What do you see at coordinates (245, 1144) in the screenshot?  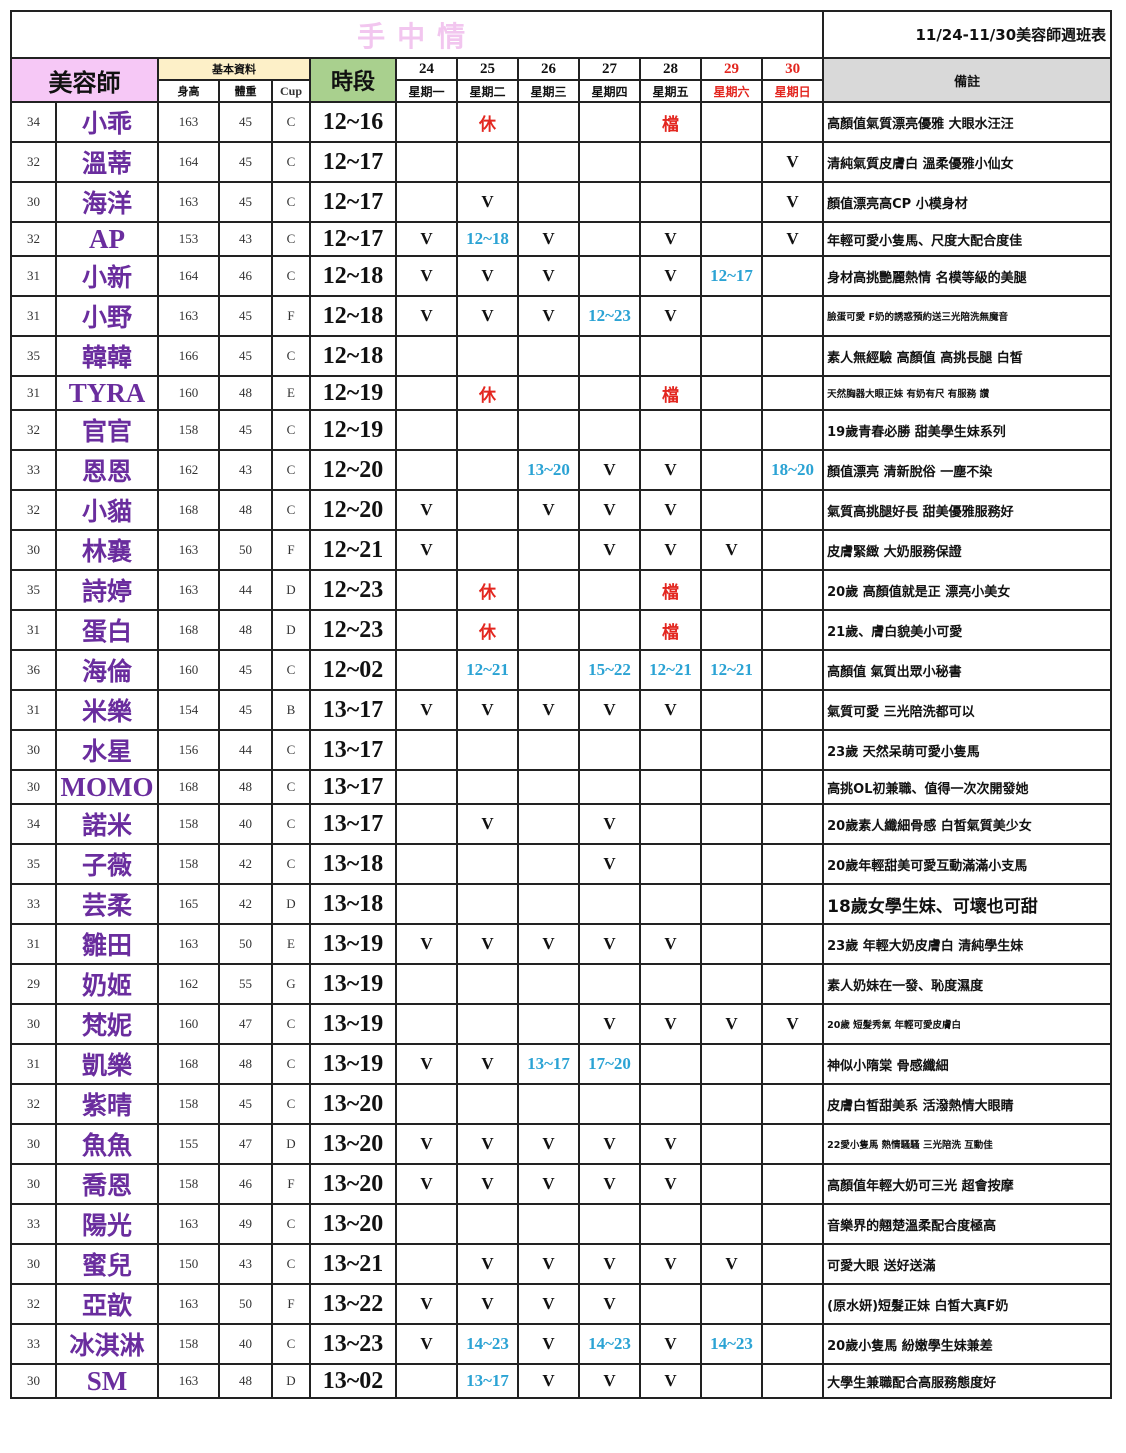 I see `weight-cell: 47` at bounding box center [245, 1144].